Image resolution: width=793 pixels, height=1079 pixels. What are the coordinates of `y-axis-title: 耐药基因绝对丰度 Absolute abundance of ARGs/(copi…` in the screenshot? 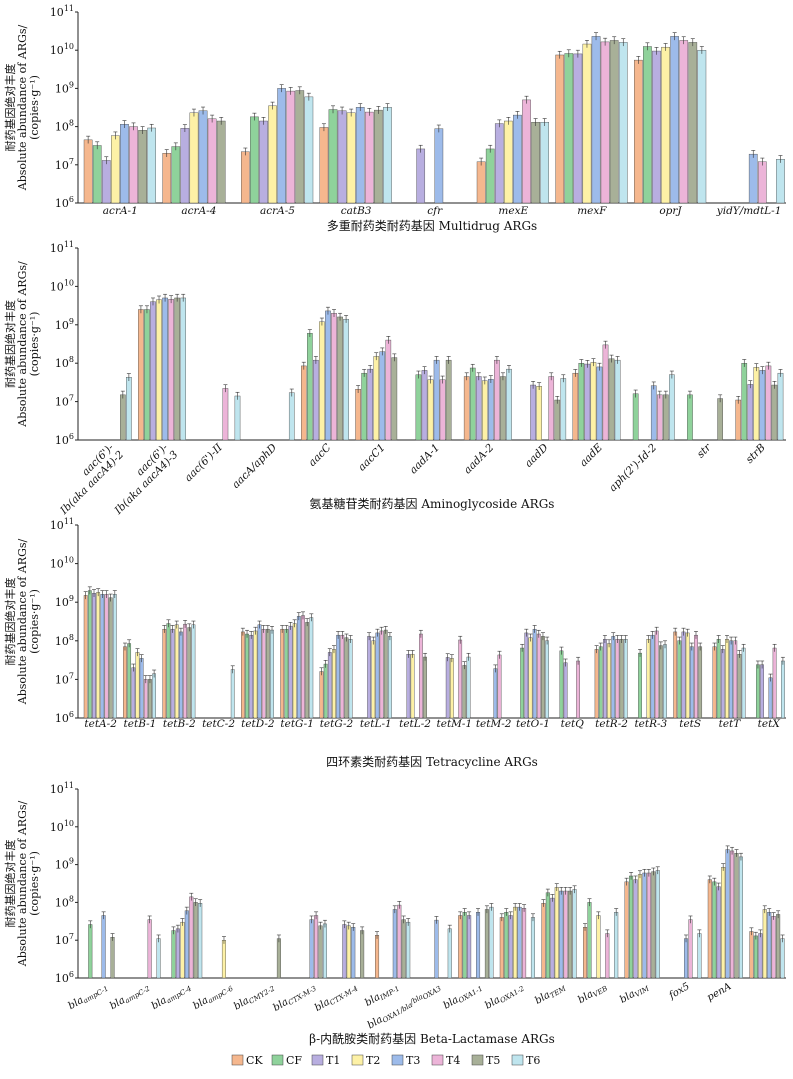 It's located at (22, 883).